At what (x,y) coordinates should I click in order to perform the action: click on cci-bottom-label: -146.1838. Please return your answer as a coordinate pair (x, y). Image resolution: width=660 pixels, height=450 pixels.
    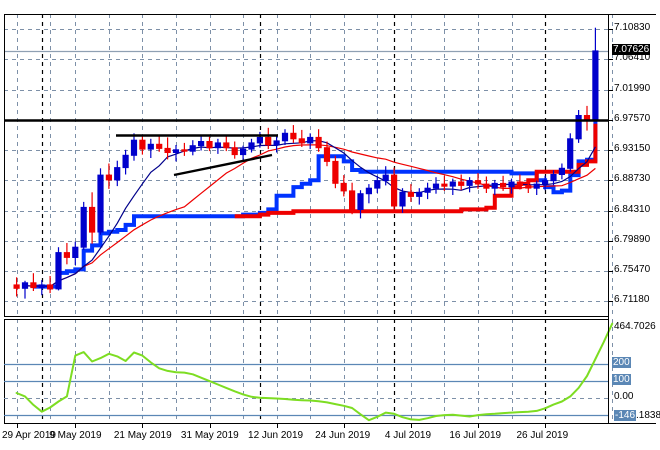
    Looking at the image, I should click on (637, 415).